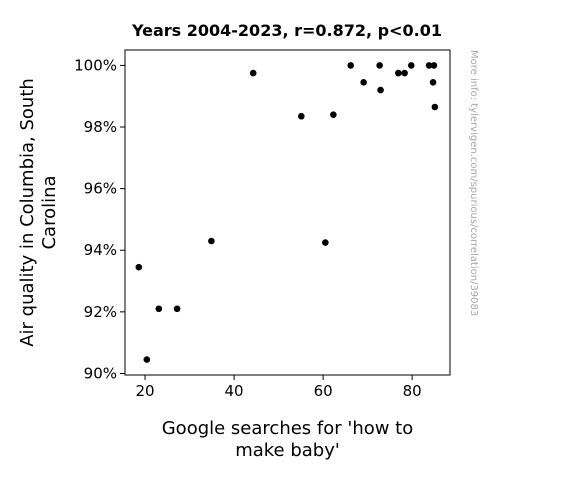  Describe the element at coordinates (144, 391) in the screenshot. I see `x-tick-label: 20` at that location.